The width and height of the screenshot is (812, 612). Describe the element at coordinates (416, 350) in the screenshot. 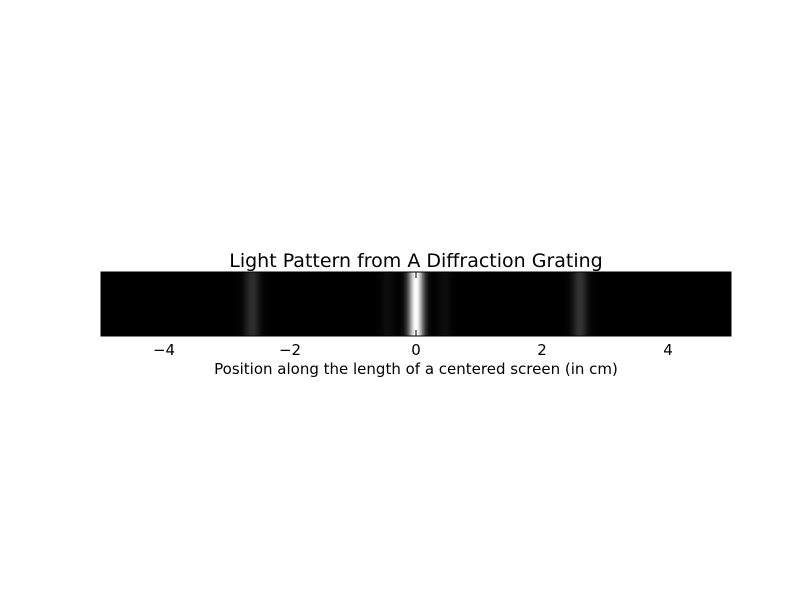

I see `x-tick-label: 0` at that location.